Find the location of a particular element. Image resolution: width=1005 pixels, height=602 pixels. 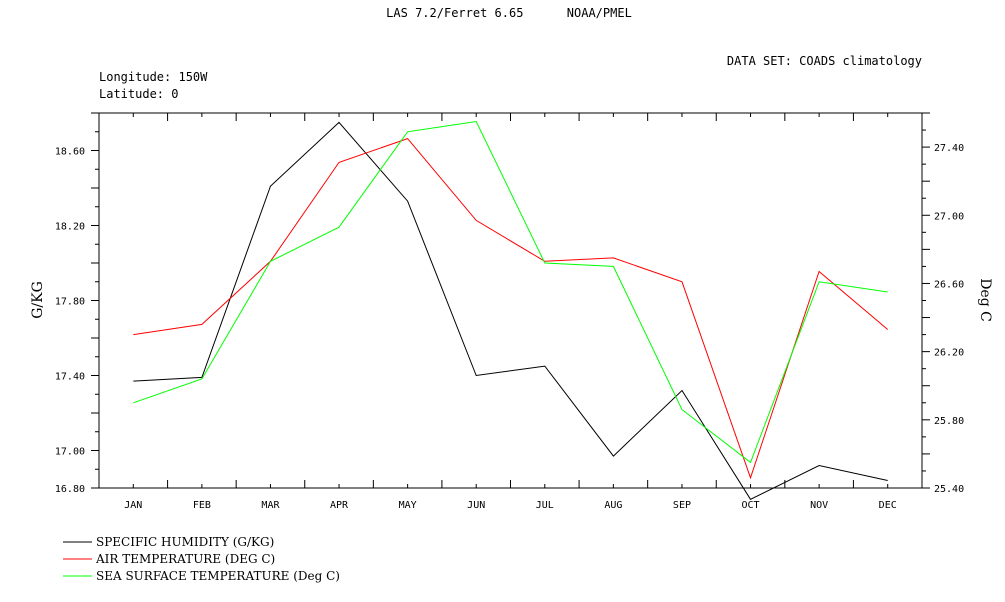

x-tick-label: DEC is located at coordinates (888, 505).